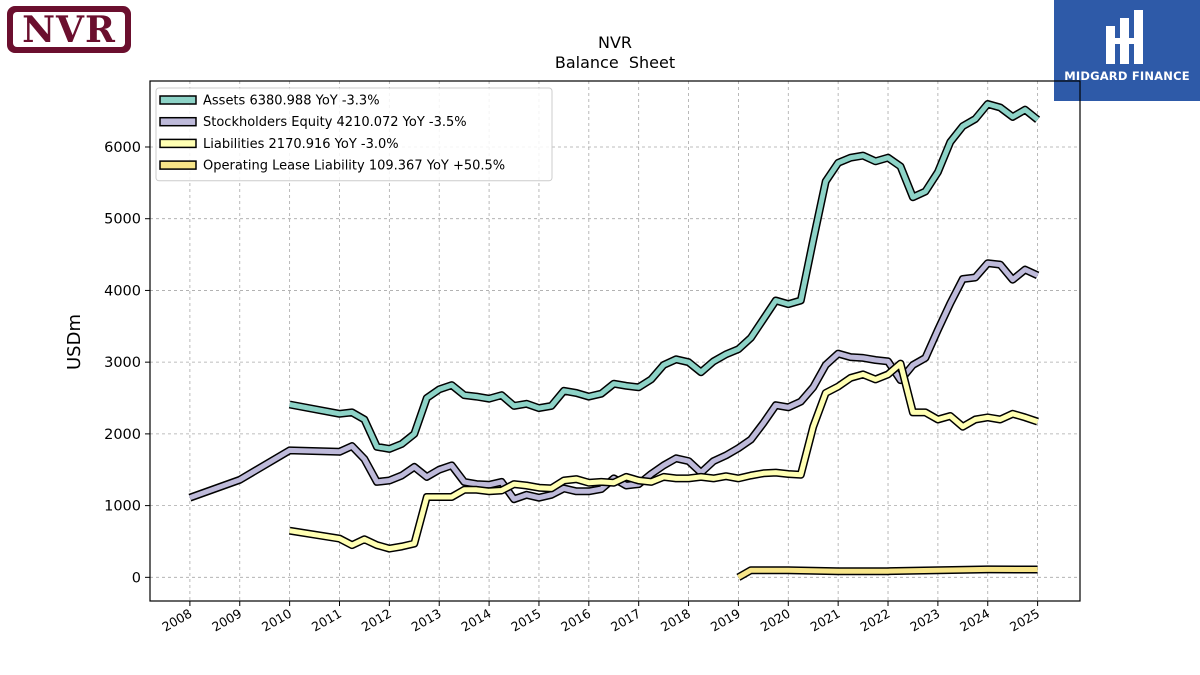 This screenshot has height=675, width=1200. I want to click on x-tick-label: 2012, so click(376, 620).